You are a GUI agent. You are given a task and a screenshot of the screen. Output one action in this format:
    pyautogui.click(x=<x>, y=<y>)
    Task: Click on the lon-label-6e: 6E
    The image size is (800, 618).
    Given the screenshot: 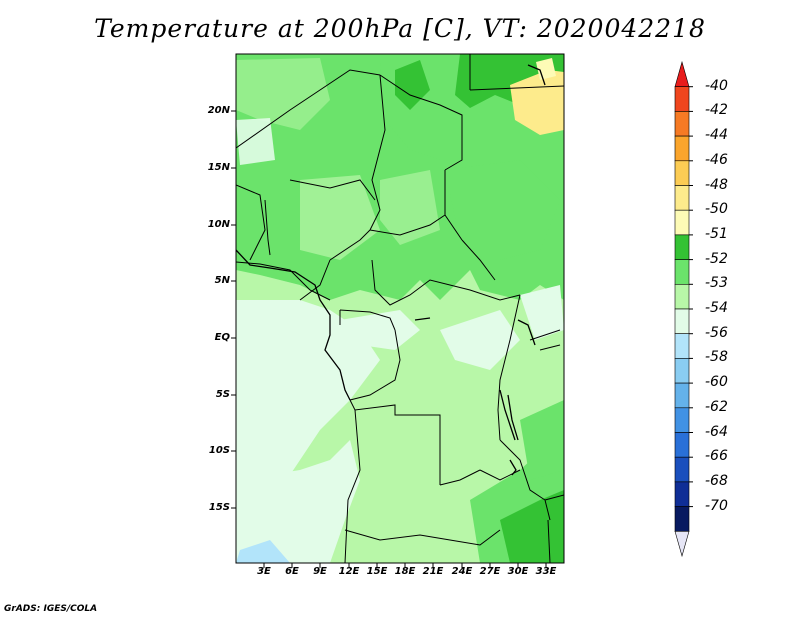 What is the action you would take?
    pyautogui.click(x=292, y=571)
    